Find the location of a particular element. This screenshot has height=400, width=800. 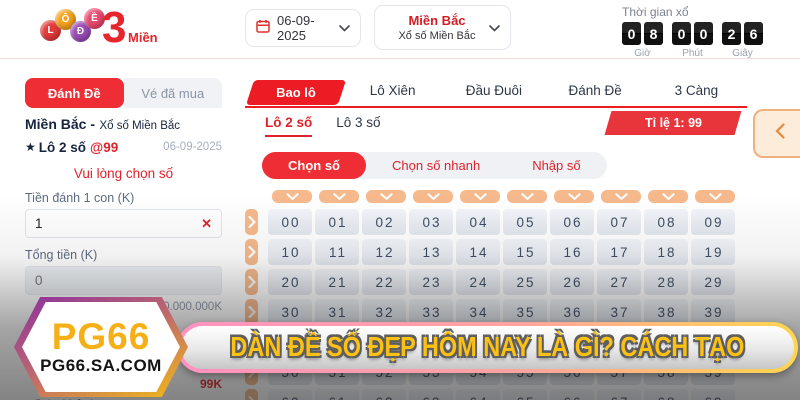

number-cell: 15 is located at coordinates (525, 252).